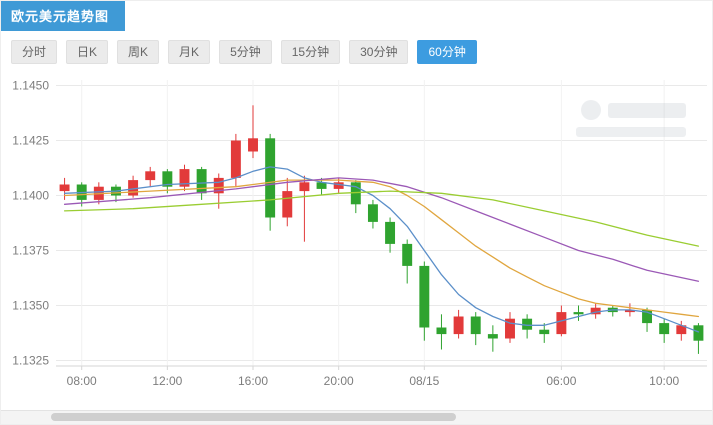 Image resolution: width=713 pixels, height=425 pixels. I want to click on page-title: 欧元美元趋势图, so click(60, 16).